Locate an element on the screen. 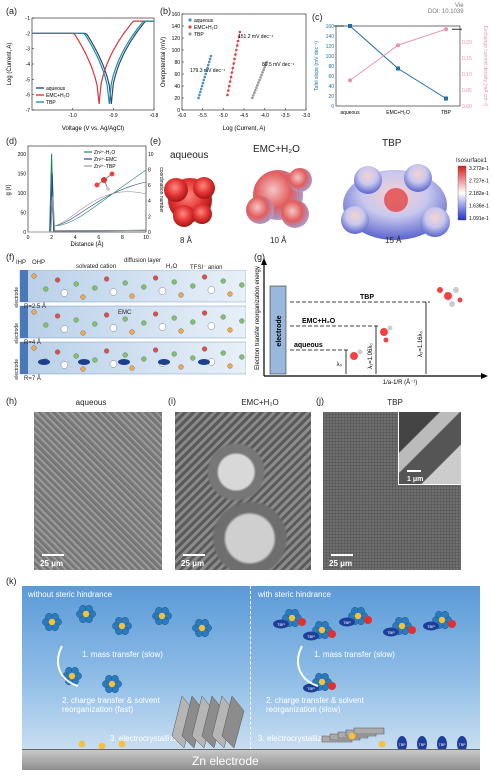 The image size is (491, 776). d-ytick-label: 50 is located at coordinates (23, 213).